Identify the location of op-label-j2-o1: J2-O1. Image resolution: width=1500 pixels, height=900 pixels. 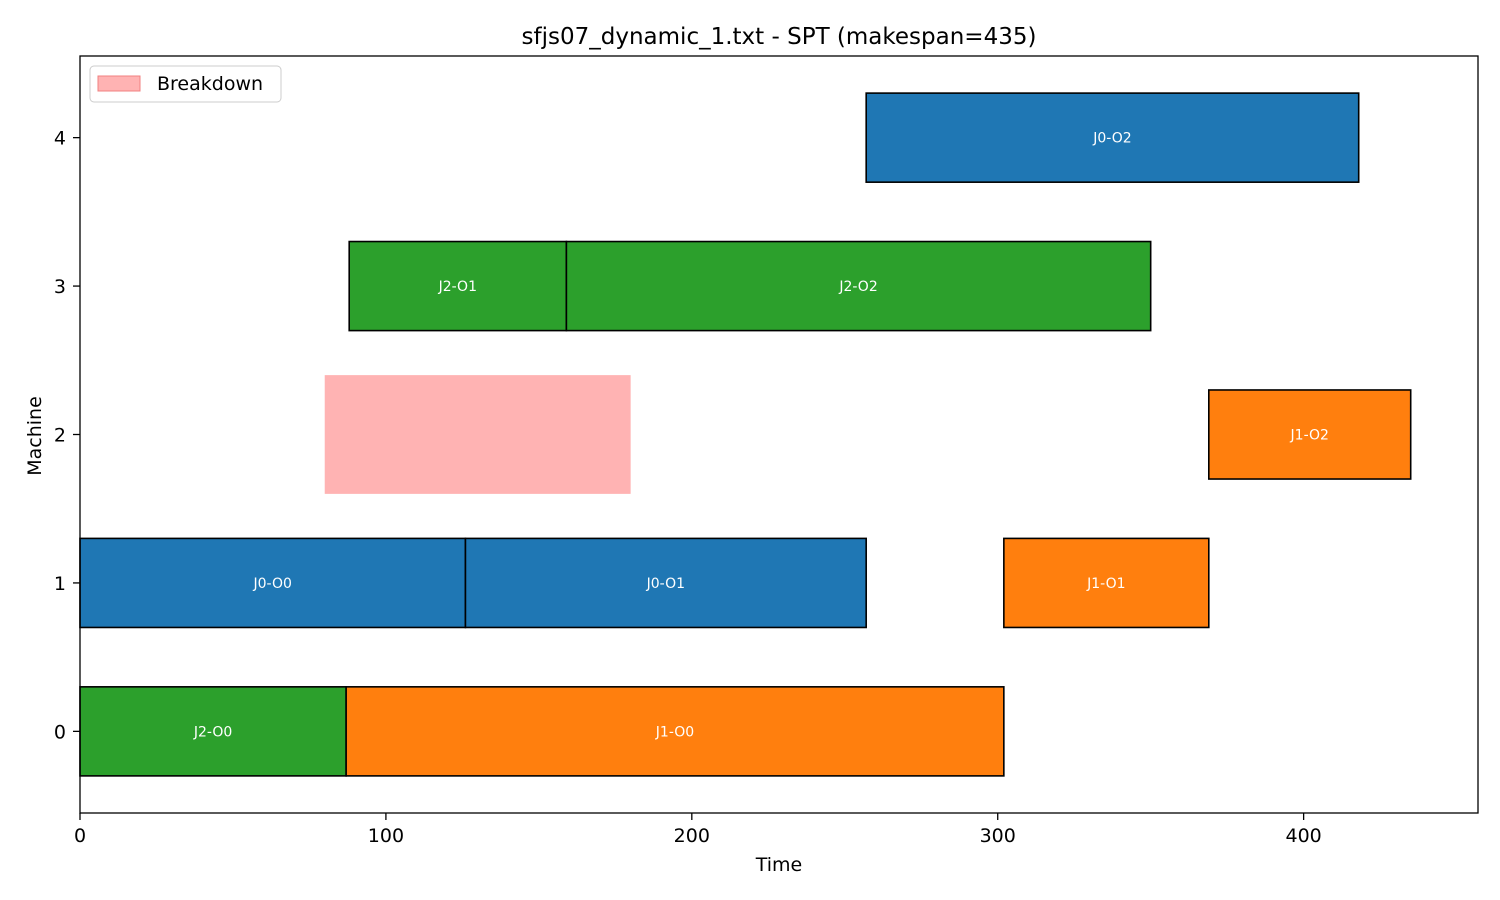
(457, 287).